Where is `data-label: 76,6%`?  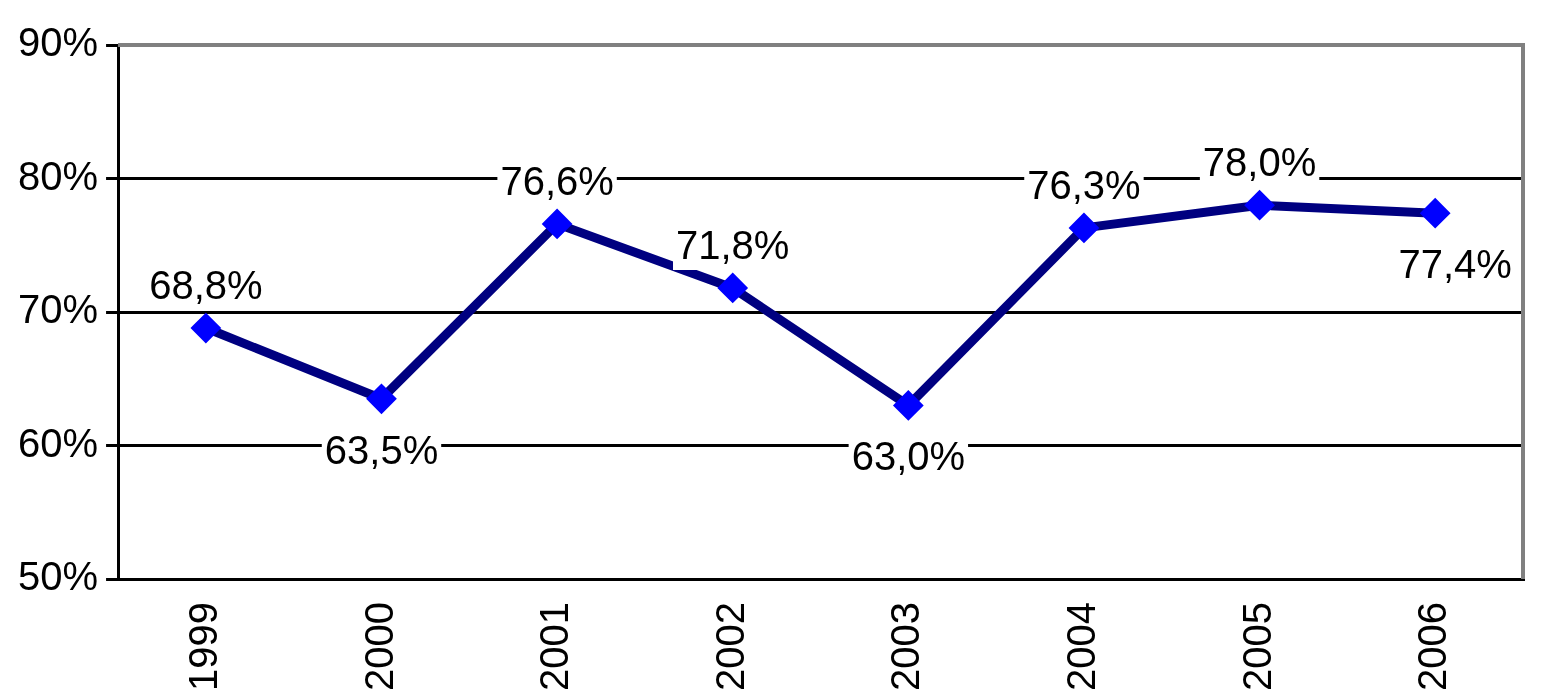 data-label: 76,6% is located at coordinates (557, 180).